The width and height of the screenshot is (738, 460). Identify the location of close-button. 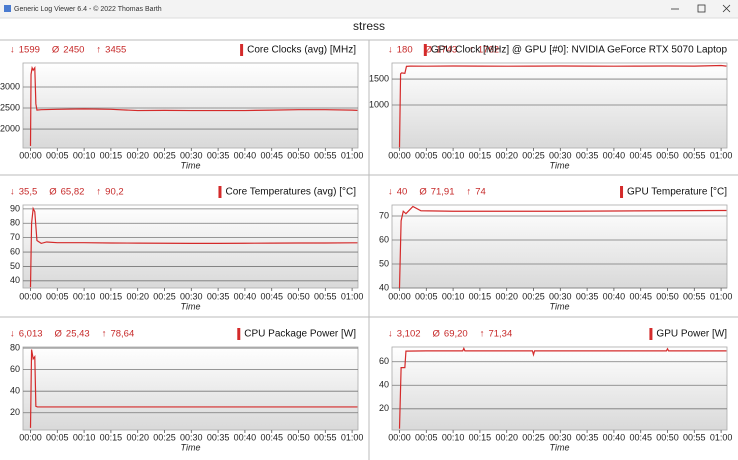
(726, 8).